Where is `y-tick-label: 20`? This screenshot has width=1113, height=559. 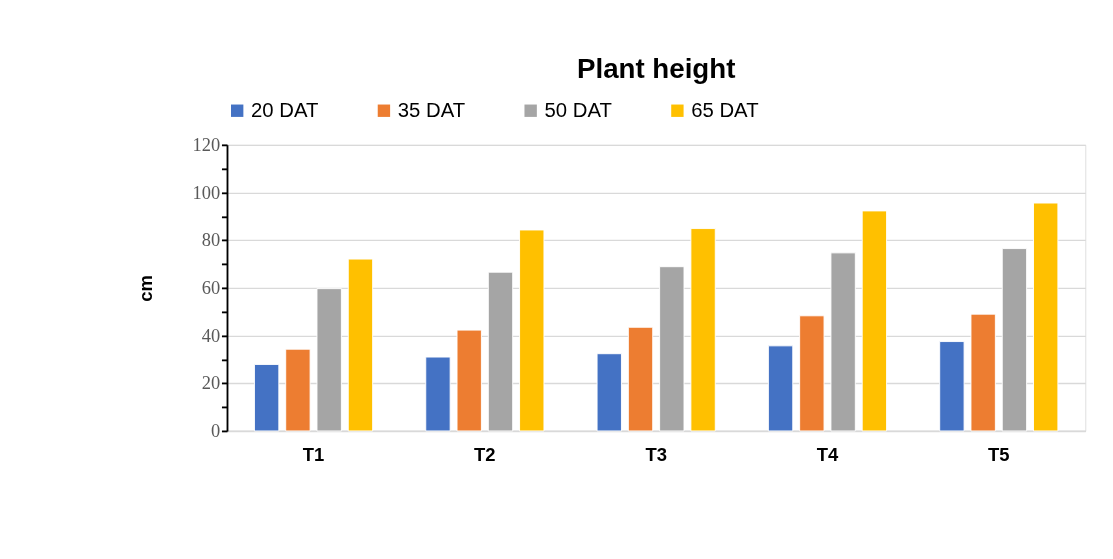
y-tick-label: 20 is located at coordinates (211, 383).